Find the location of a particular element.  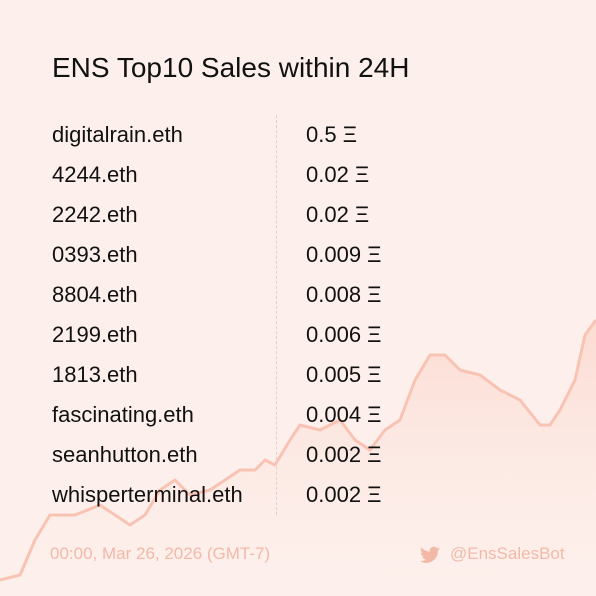

sale-row: seanhutton.eth 0.002 Ξ is located at coordinates (302, 455).